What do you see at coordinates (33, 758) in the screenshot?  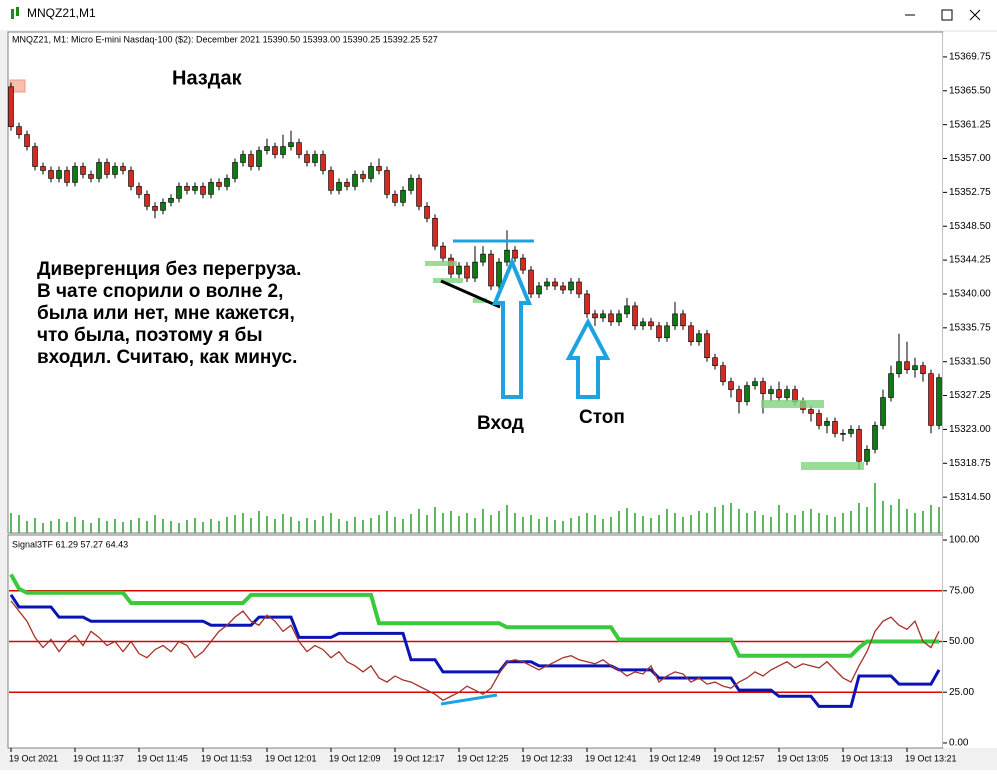 I see `x-tick-label: 19 Oct 2021` at bounding box center [33, 758].